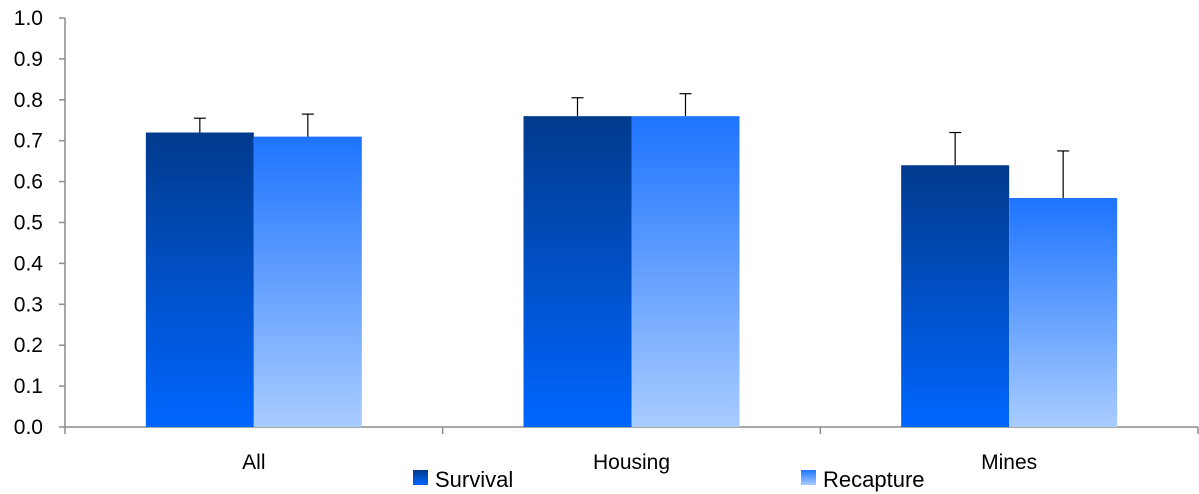  Describe the element at coordinates (28, 182) in the screenshot. I see `y-tick-label: 0.6` at that location.